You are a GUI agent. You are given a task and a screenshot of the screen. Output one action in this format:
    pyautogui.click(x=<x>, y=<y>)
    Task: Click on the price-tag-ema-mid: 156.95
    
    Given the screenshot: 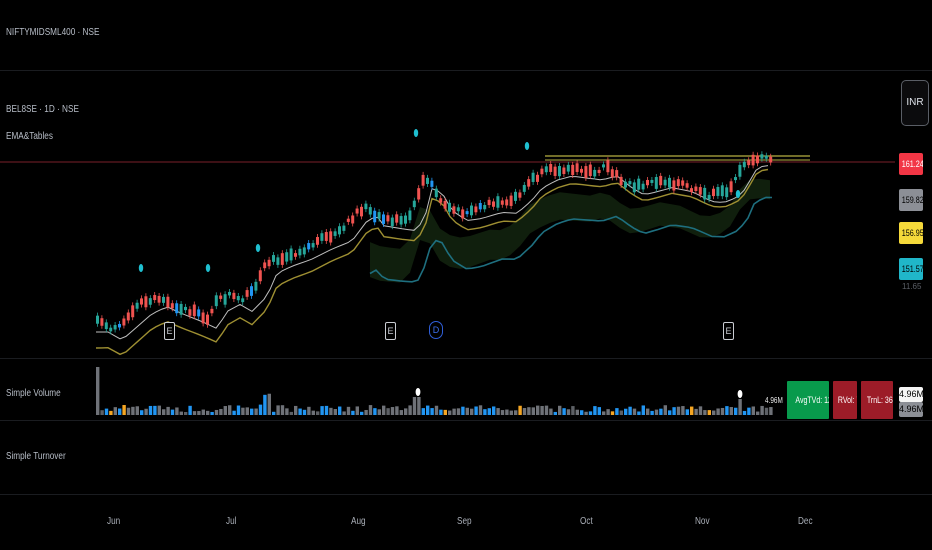 What is the action you would take?
    pyautogui.click(x=911, y=233)
    